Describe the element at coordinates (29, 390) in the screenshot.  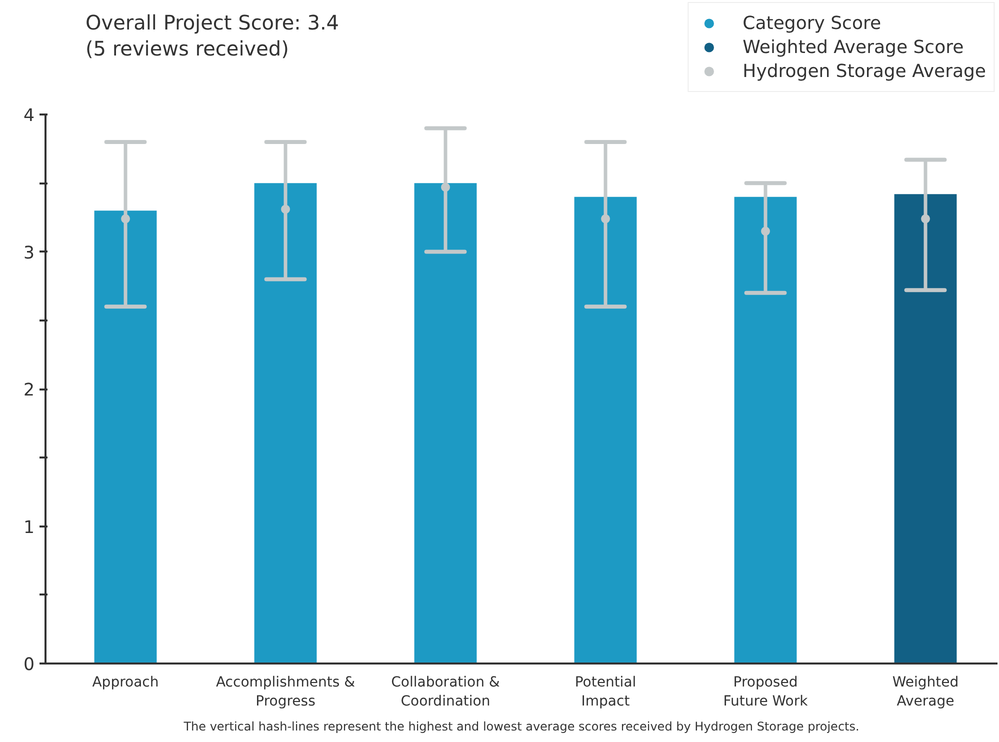
I see `y-tick-label: 2` at that location.